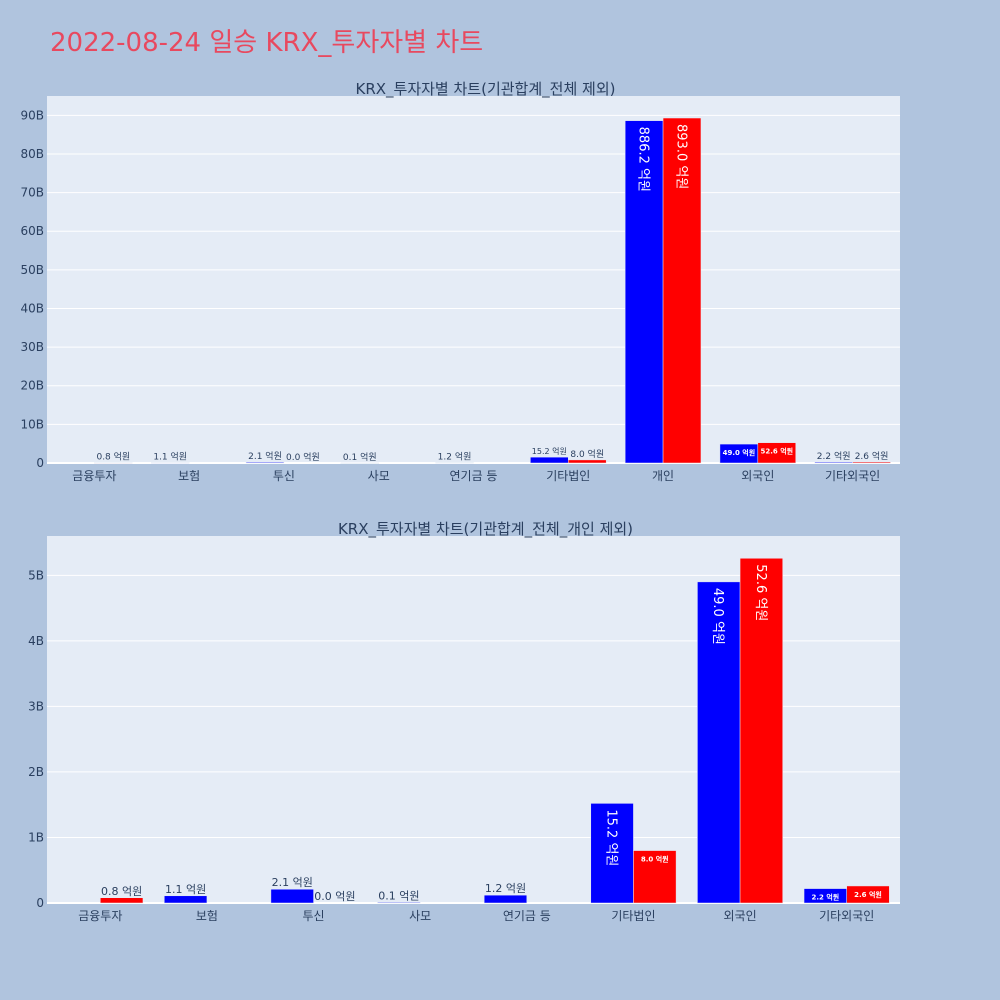 Image resolution: width=1000 pixels, height=1000 pixels. Describe the element at coordinates (267, 43) in the screenshot. I see `page-title: 2022-08-24 일승 KRX_투자자별 차트` at that location.